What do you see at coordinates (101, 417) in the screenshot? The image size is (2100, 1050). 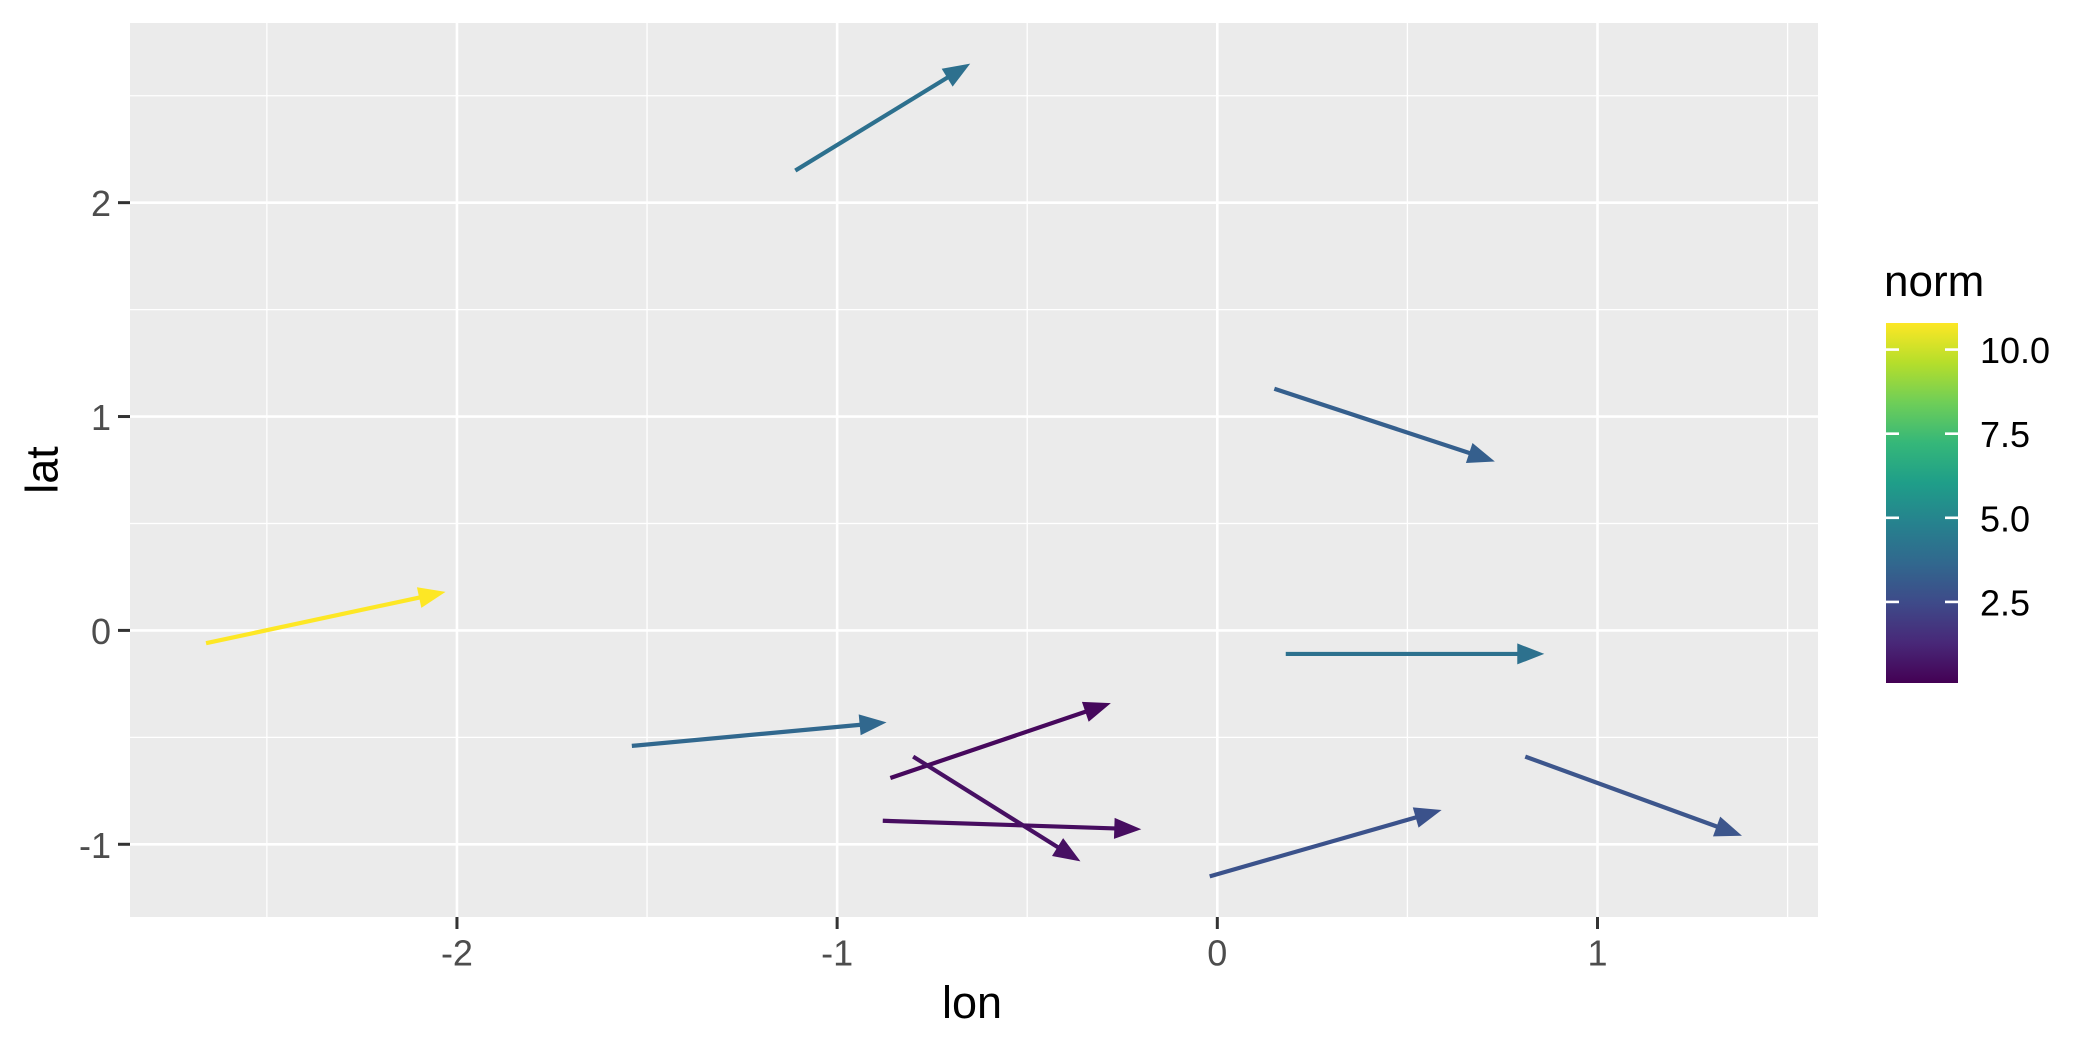 I see `y-tick-label: 1` at bounding box center [101, 417].